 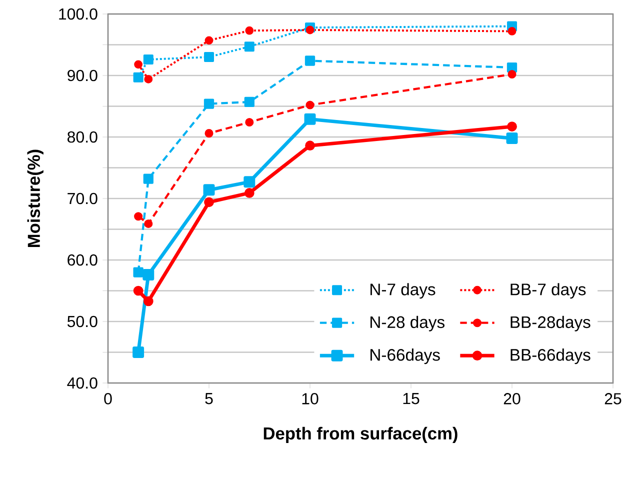 What do you see at coordinates (512, 398) in the screenshot?
I see `x-tick-label: 20` at bounding box center [512, 398].